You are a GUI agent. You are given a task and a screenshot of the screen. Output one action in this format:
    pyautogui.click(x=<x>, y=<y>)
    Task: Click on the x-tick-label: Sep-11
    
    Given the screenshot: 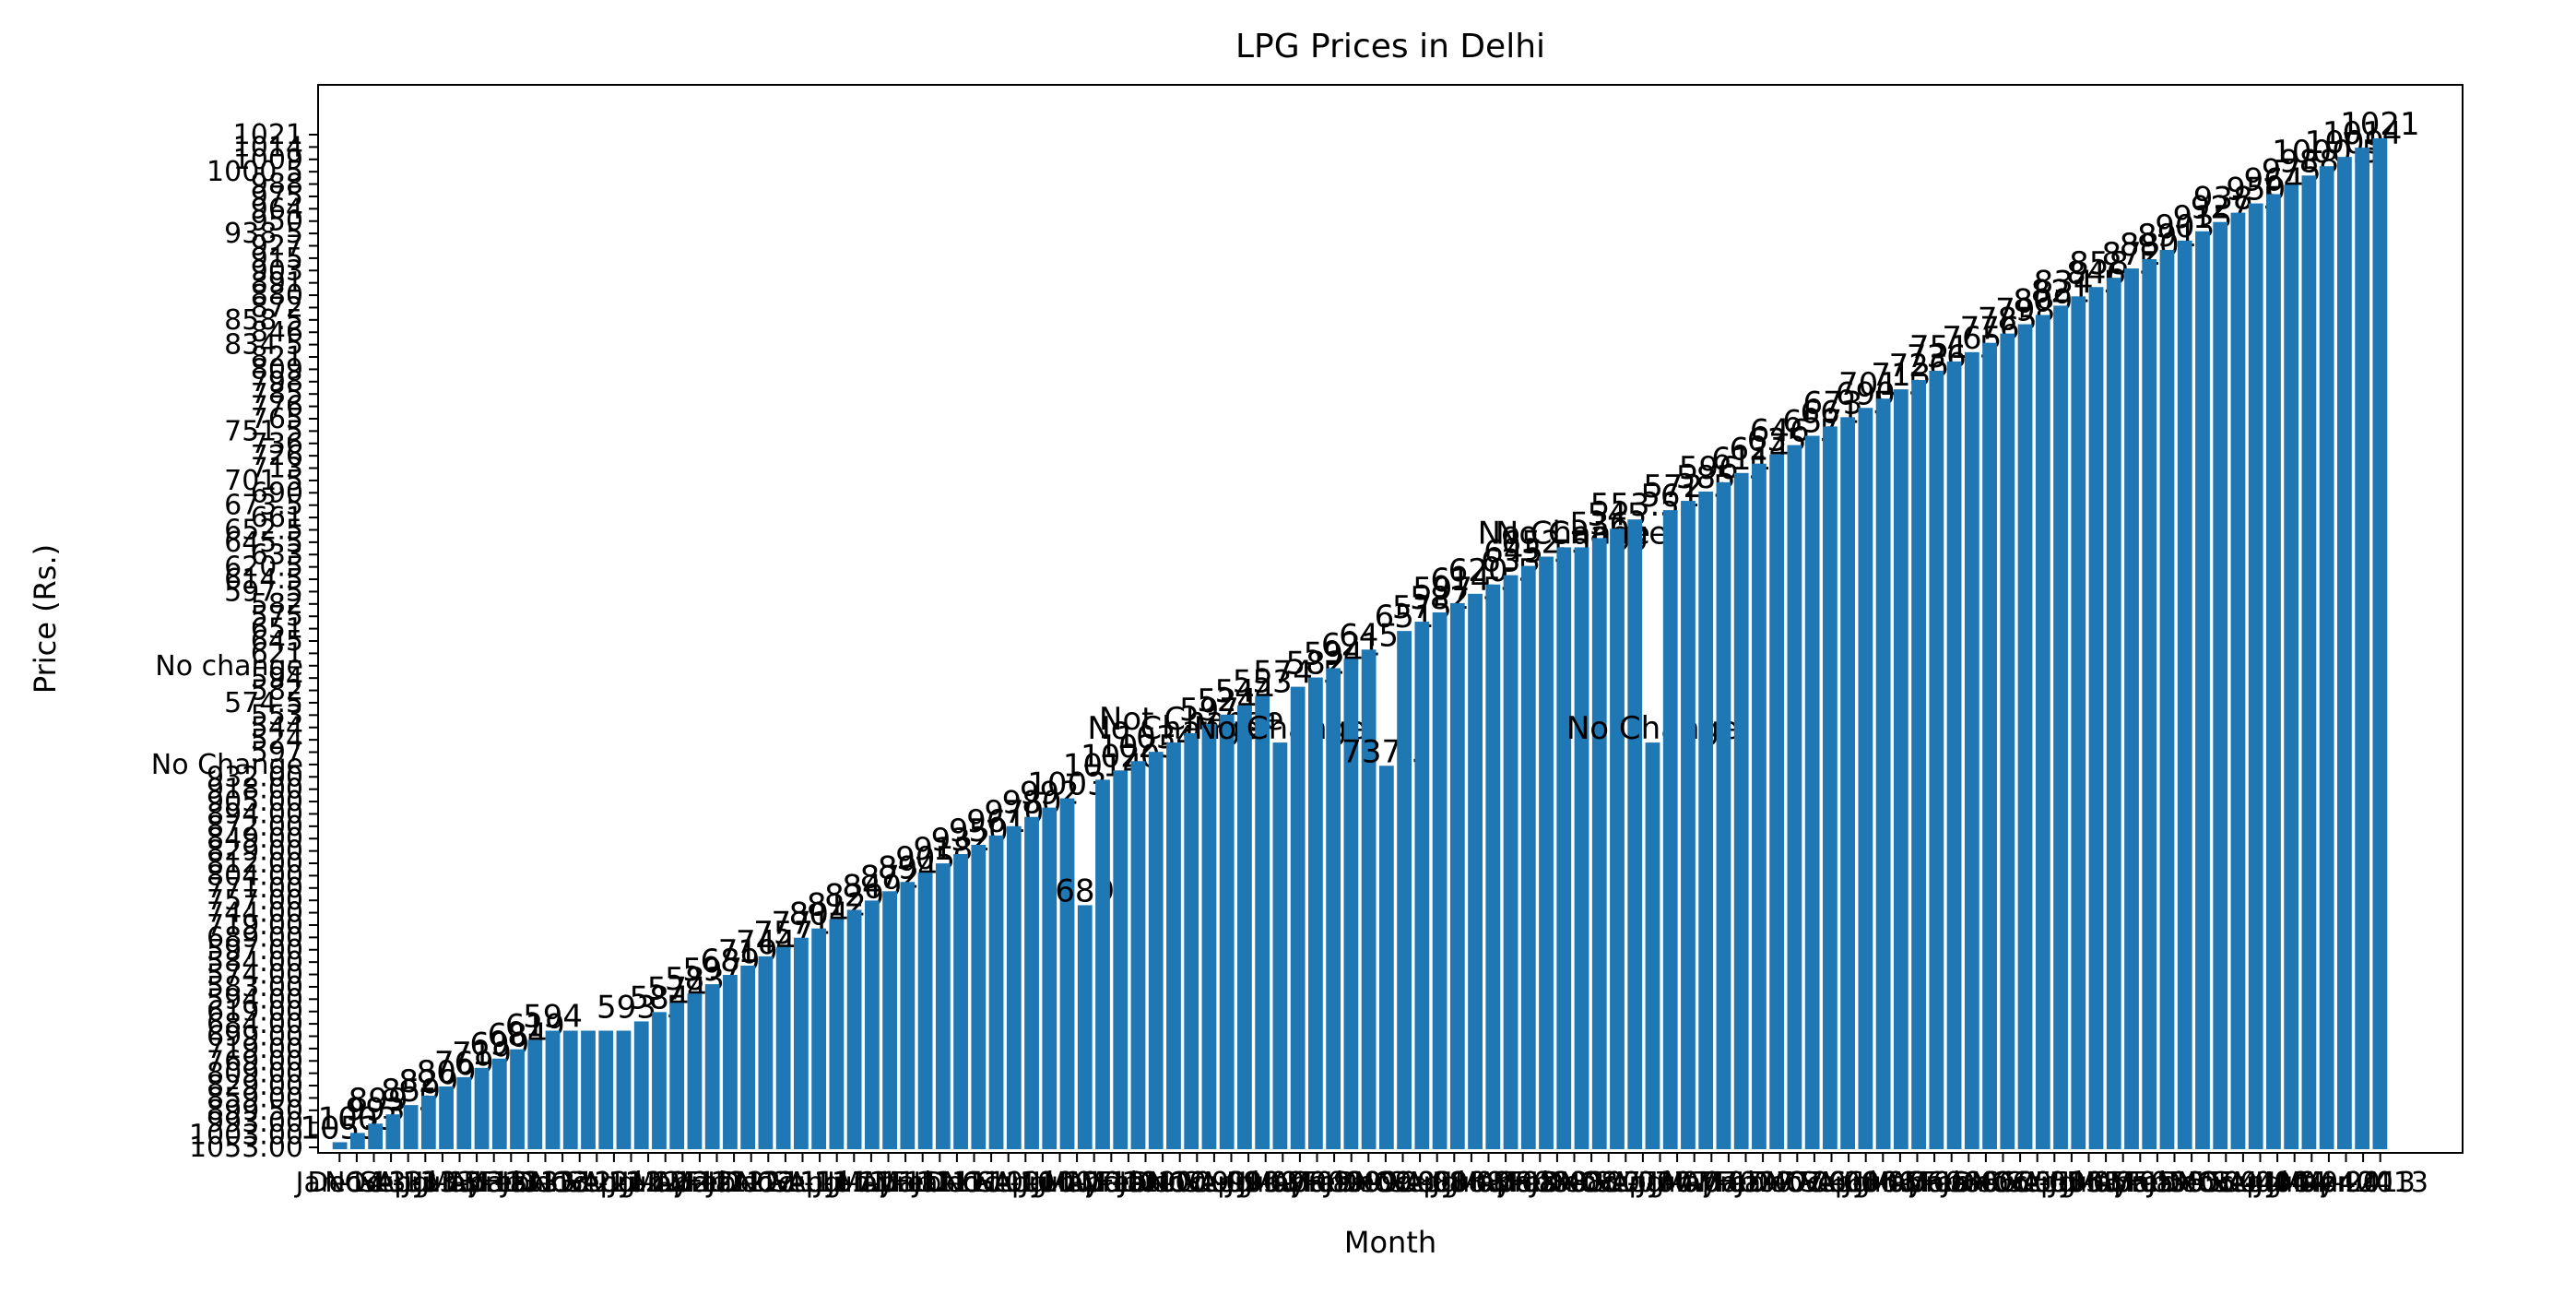 What is the action you would take?
    pyautogui.click(x=820, y=1183)
    